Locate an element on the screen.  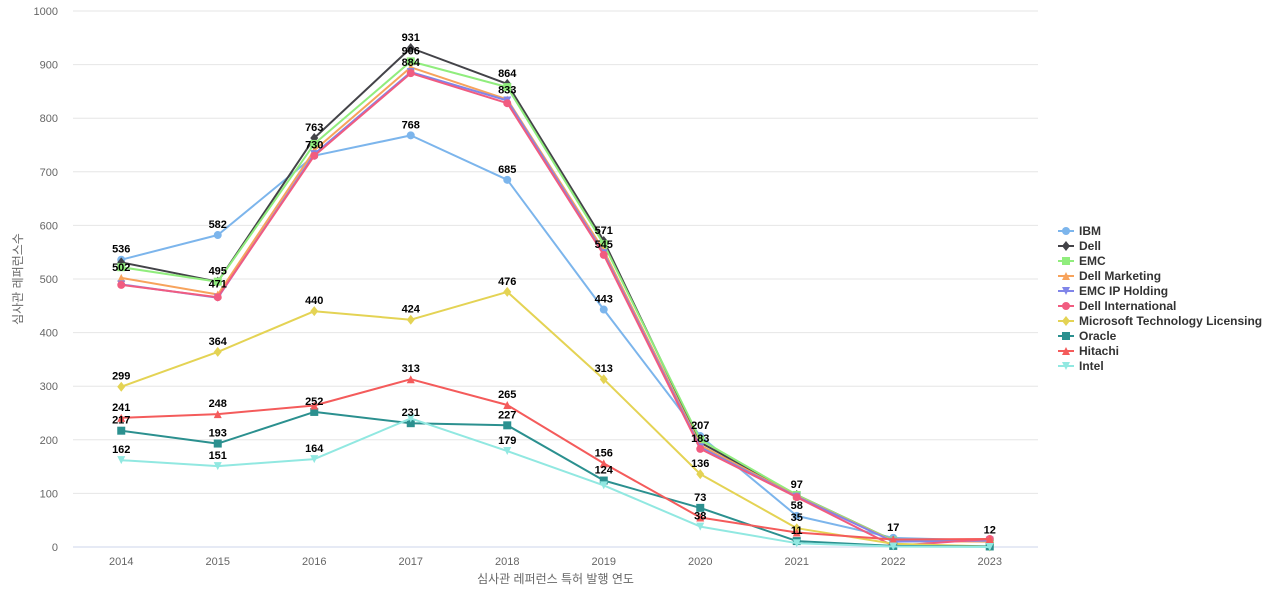
legend-item: Dell Marketing is located at coordinates (1109, 276).